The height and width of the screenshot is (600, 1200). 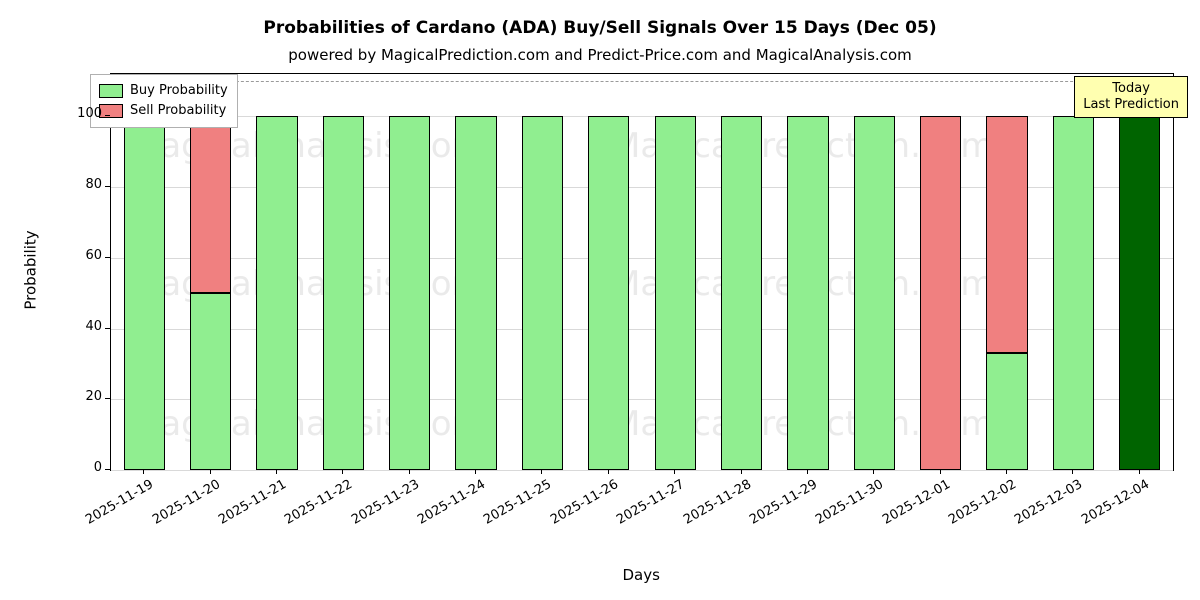 I want to click on x-tick-label: 2025-11-30, so click(x=850, y=502).